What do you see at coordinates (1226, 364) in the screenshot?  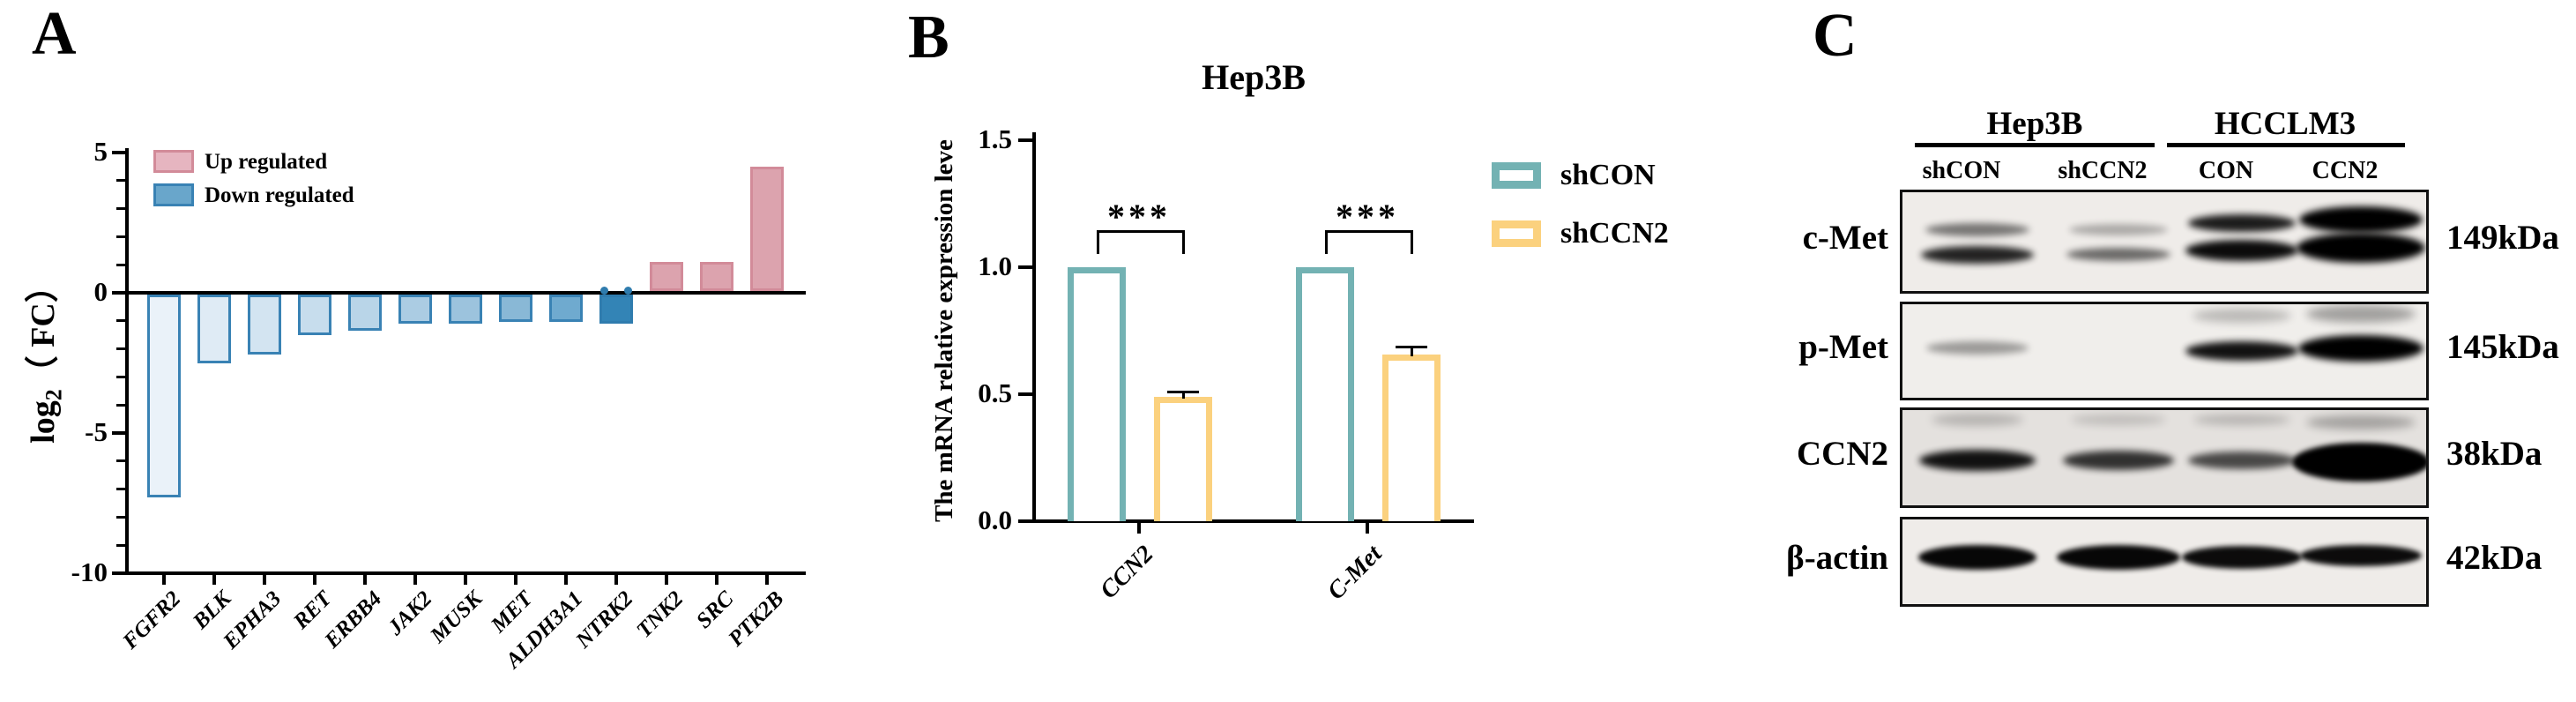 I see `panel-b-bar-chart: 1.5 1.0 0.5 0.0 CCN2 C-Met *** ***` at bounding box center [1226, 364].